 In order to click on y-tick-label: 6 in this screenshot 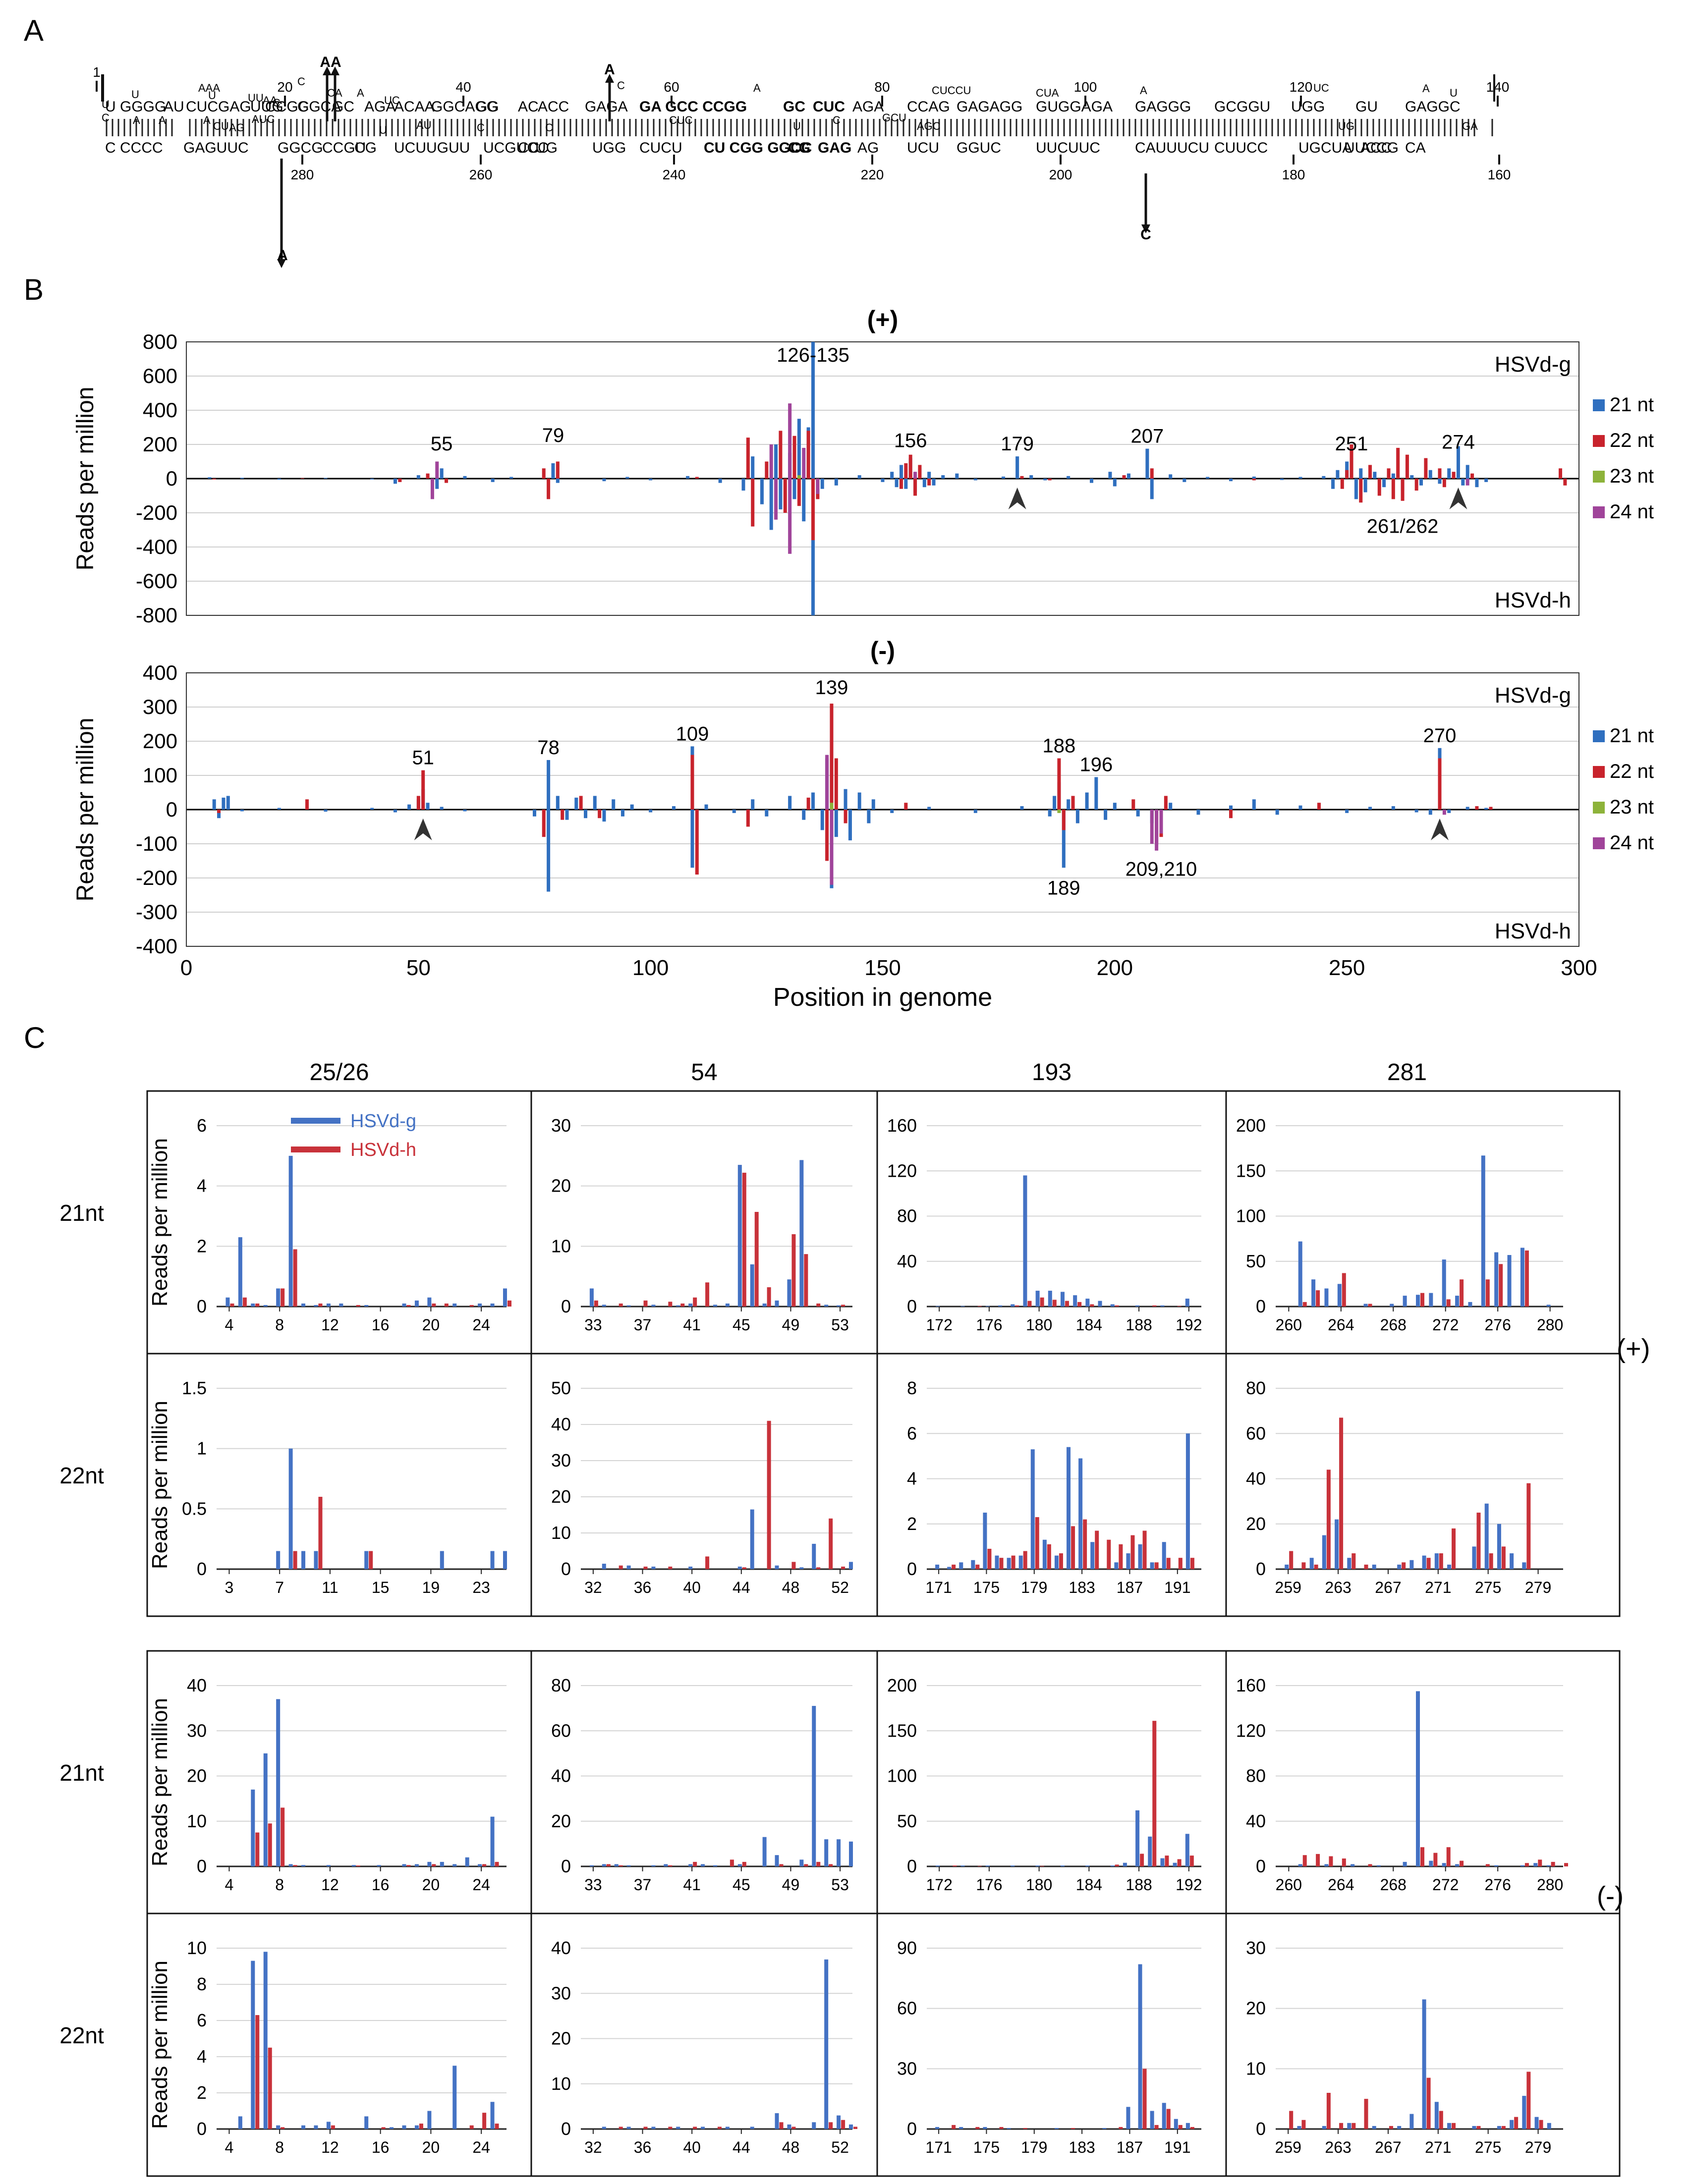, I will do `click(202, 1125)`.